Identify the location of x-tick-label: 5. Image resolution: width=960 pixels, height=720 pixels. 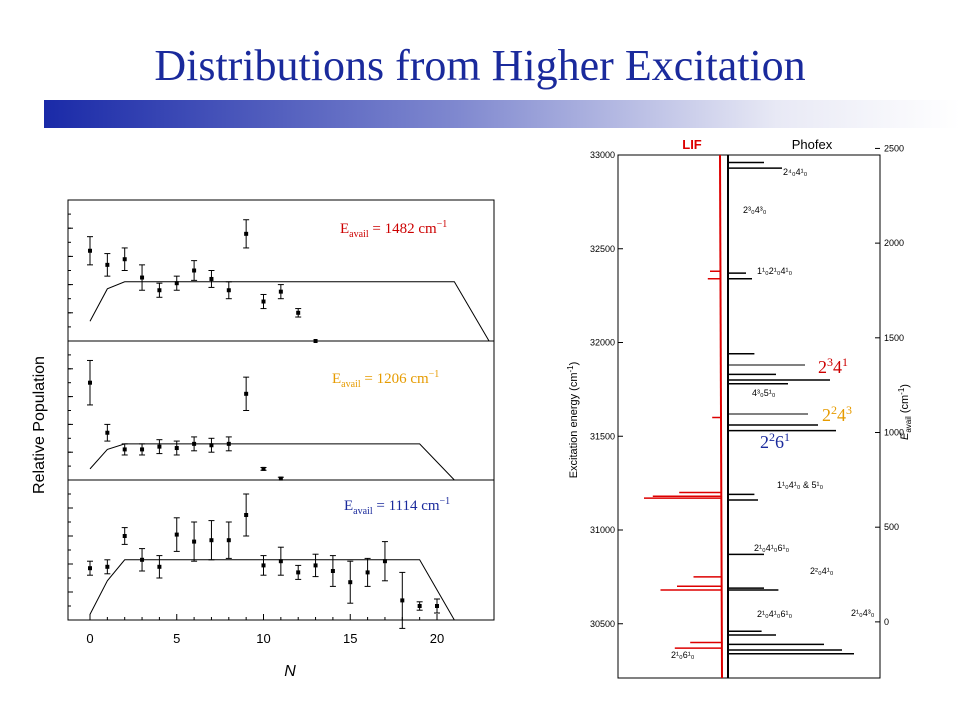
(176, 638).